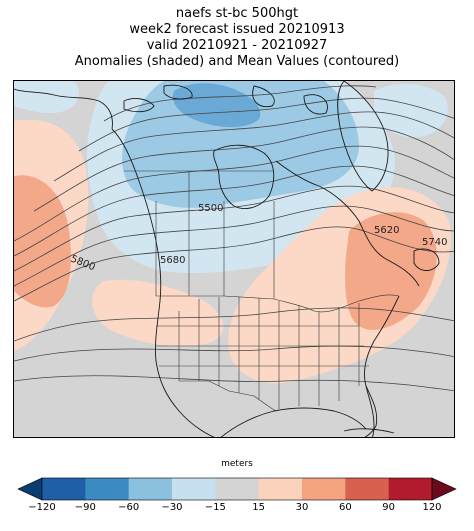 The height and width of the screenshot is (531, 474). What do you see at coordinates (259, 507) in the screenshot?
I see `colorbar-tick-label: 15` at bounding box center [259, 507].